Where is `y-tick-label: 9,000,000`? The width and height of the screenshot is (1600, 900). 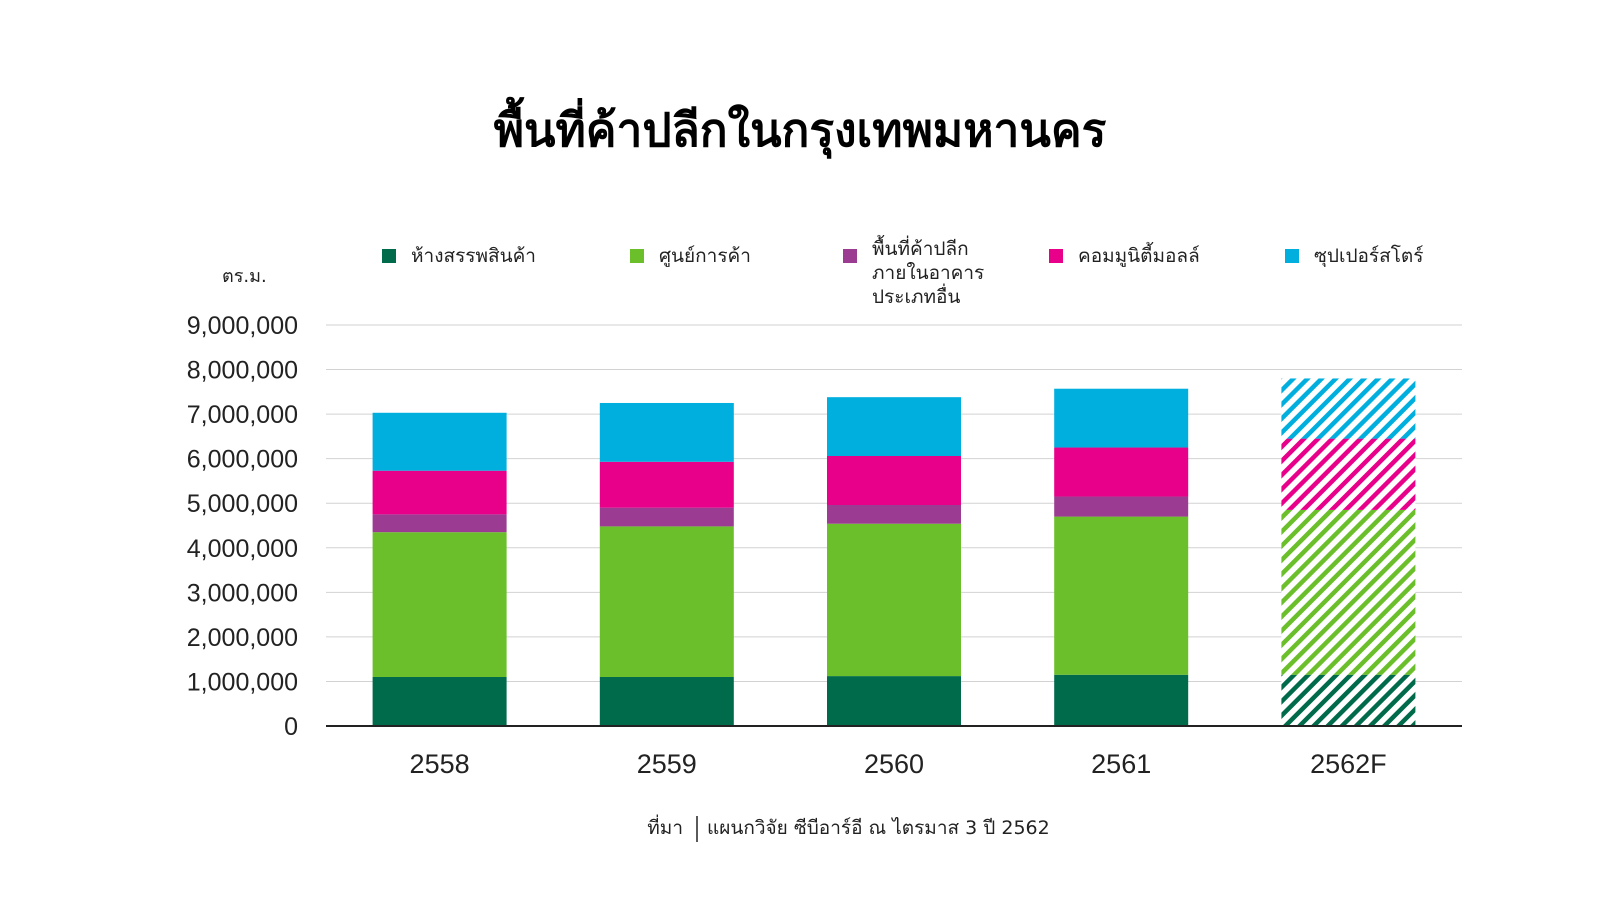 y-tick-label: 9,000,000 is located at coordinates (242, 326).